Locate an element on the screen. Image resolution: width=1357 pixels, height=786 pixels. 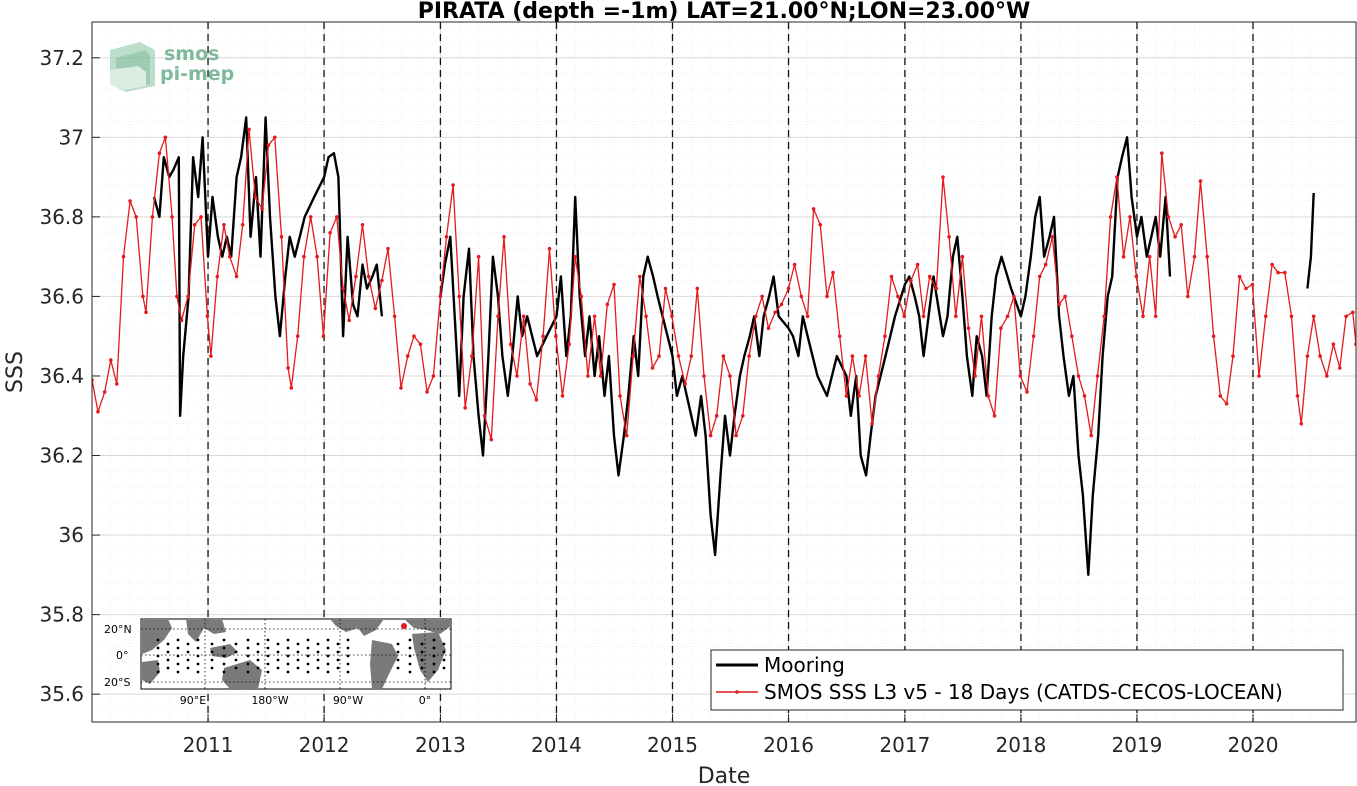
x-tick-label: 2015 is located at coordinates (672, 745).